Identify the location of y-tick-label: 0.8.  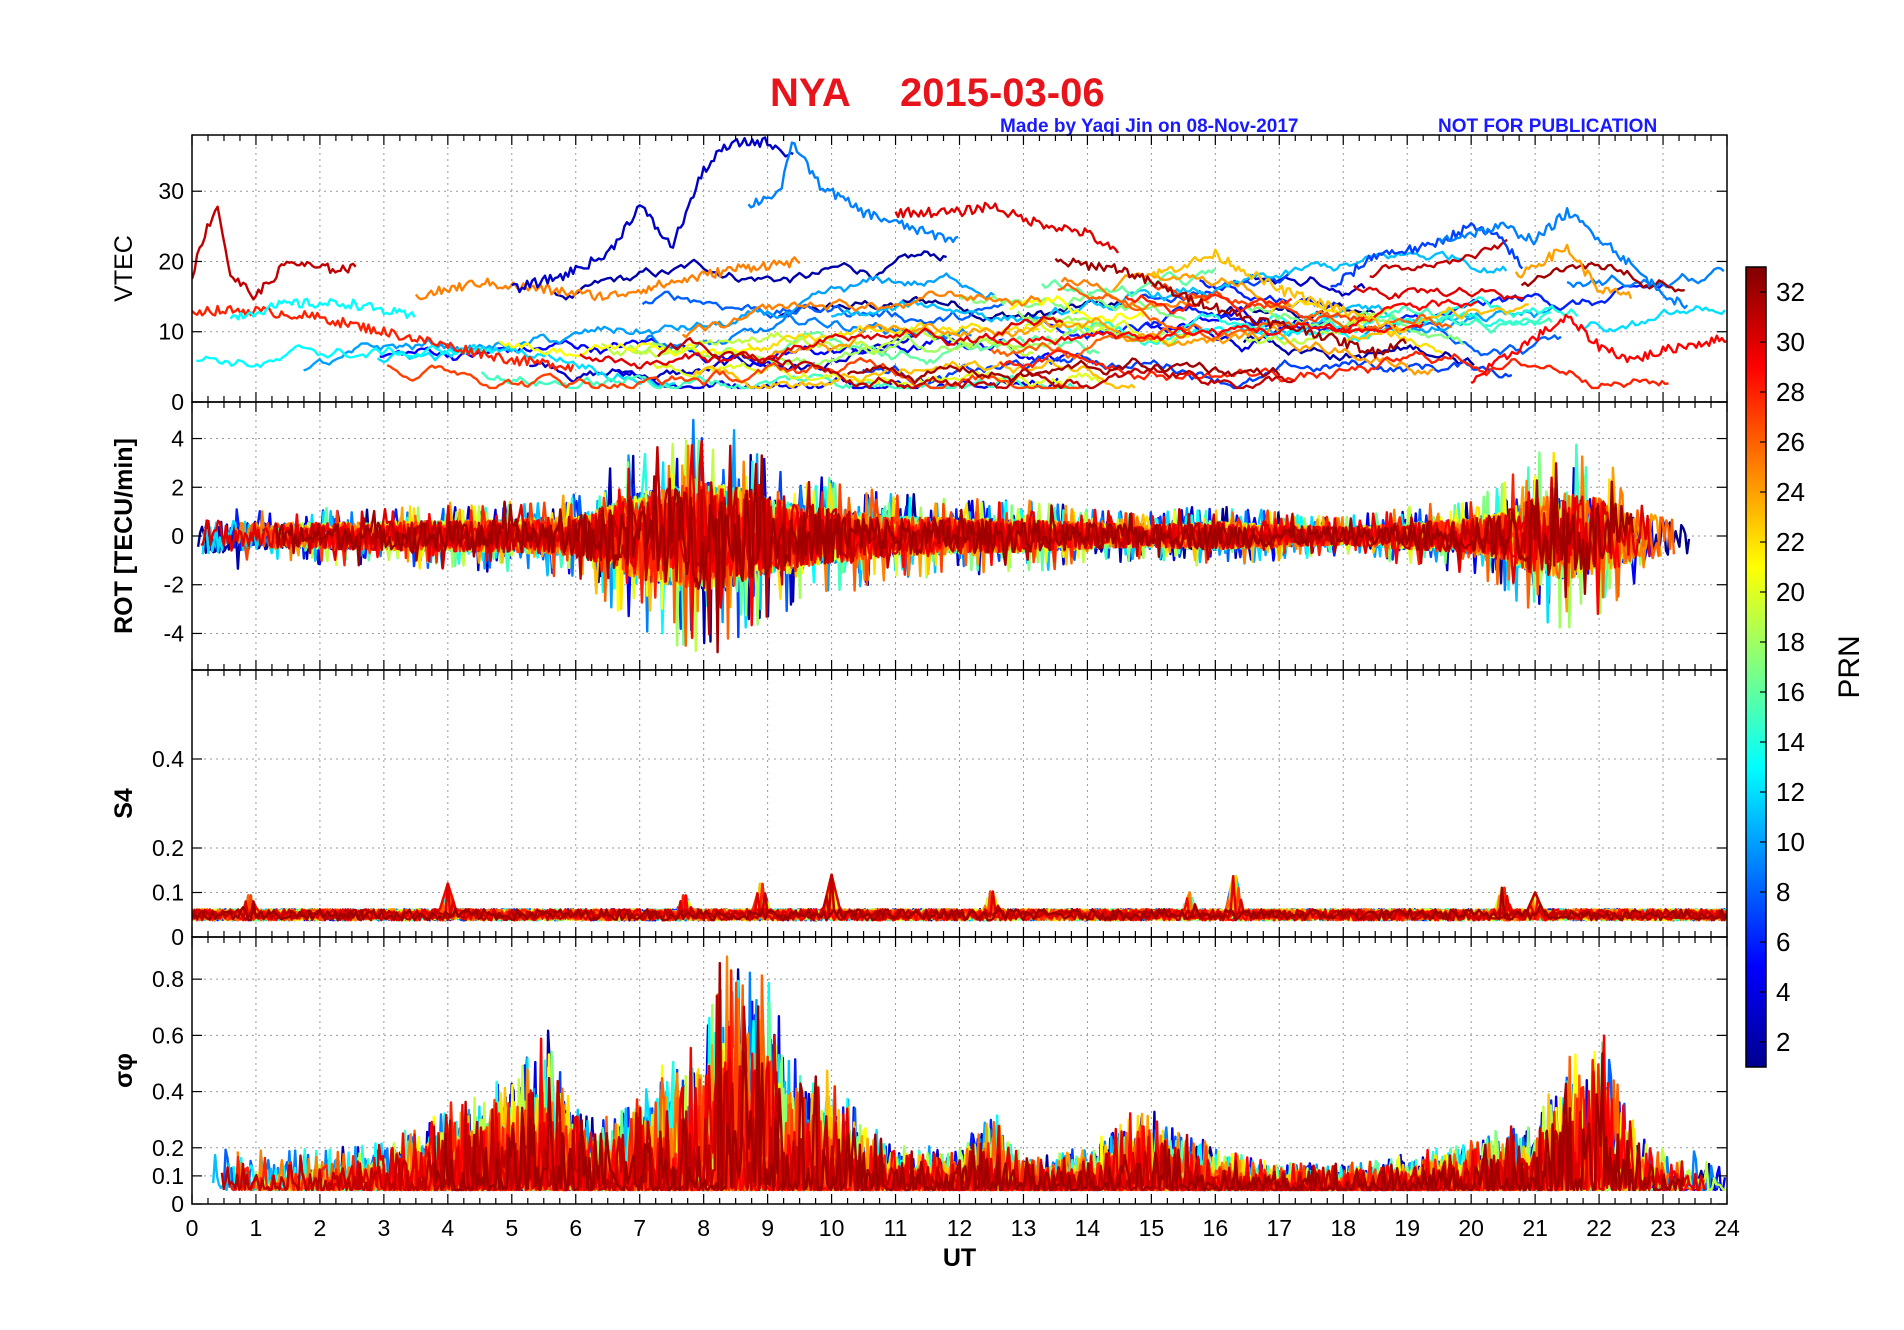
(168, 979).